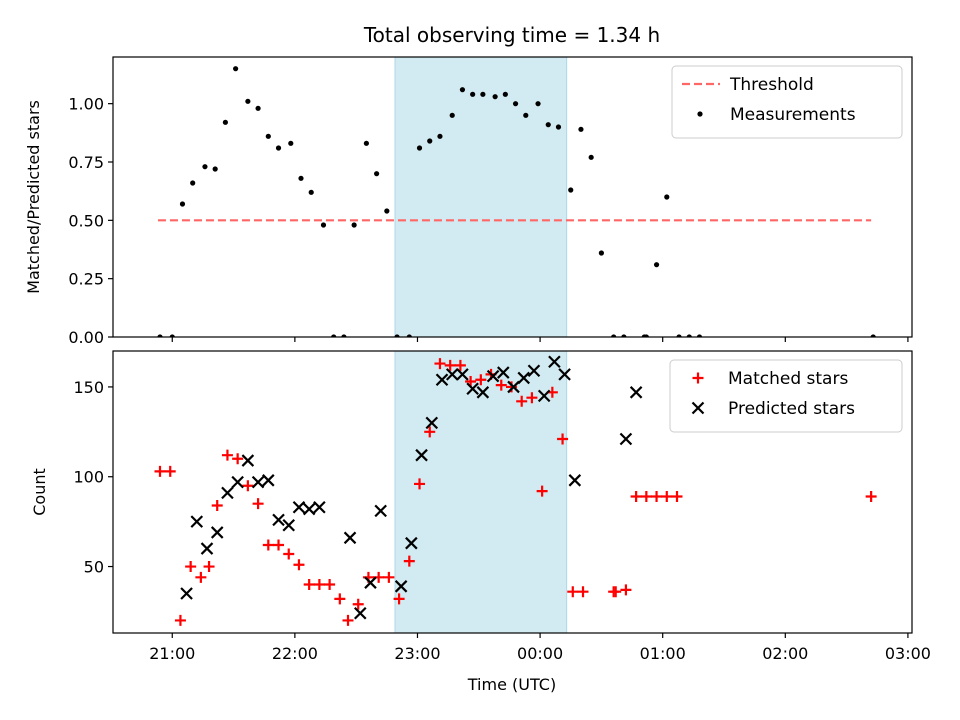 The image size is (960, 720). What do you see at coordinates (787, 102) in the screenshot?
I see `legend-box` at bounding box center [787, 102].